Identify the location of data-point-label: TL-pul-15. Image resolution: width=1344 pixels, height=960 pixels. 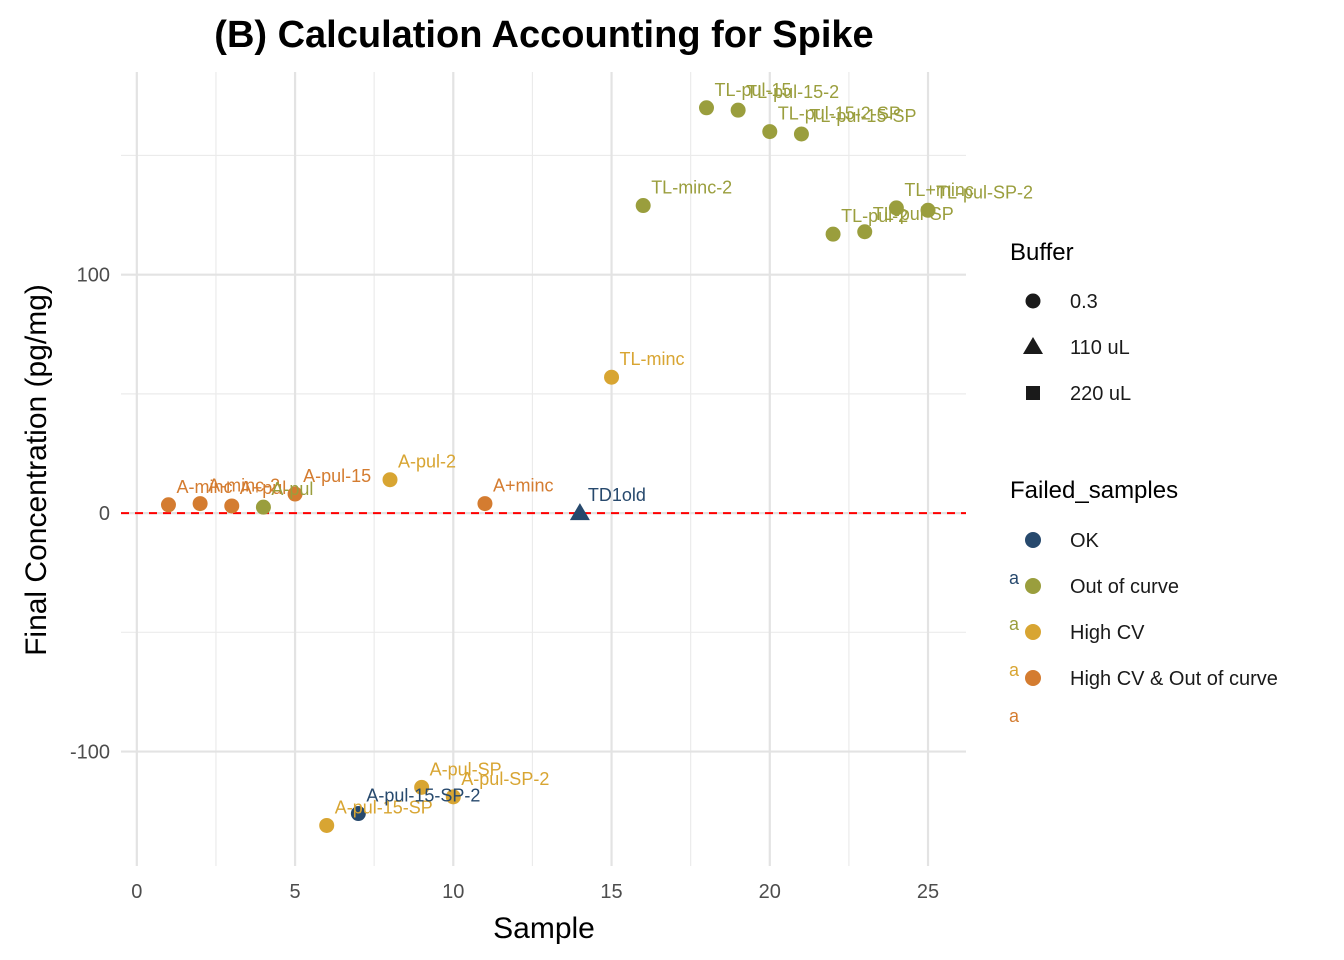
(752, 90).